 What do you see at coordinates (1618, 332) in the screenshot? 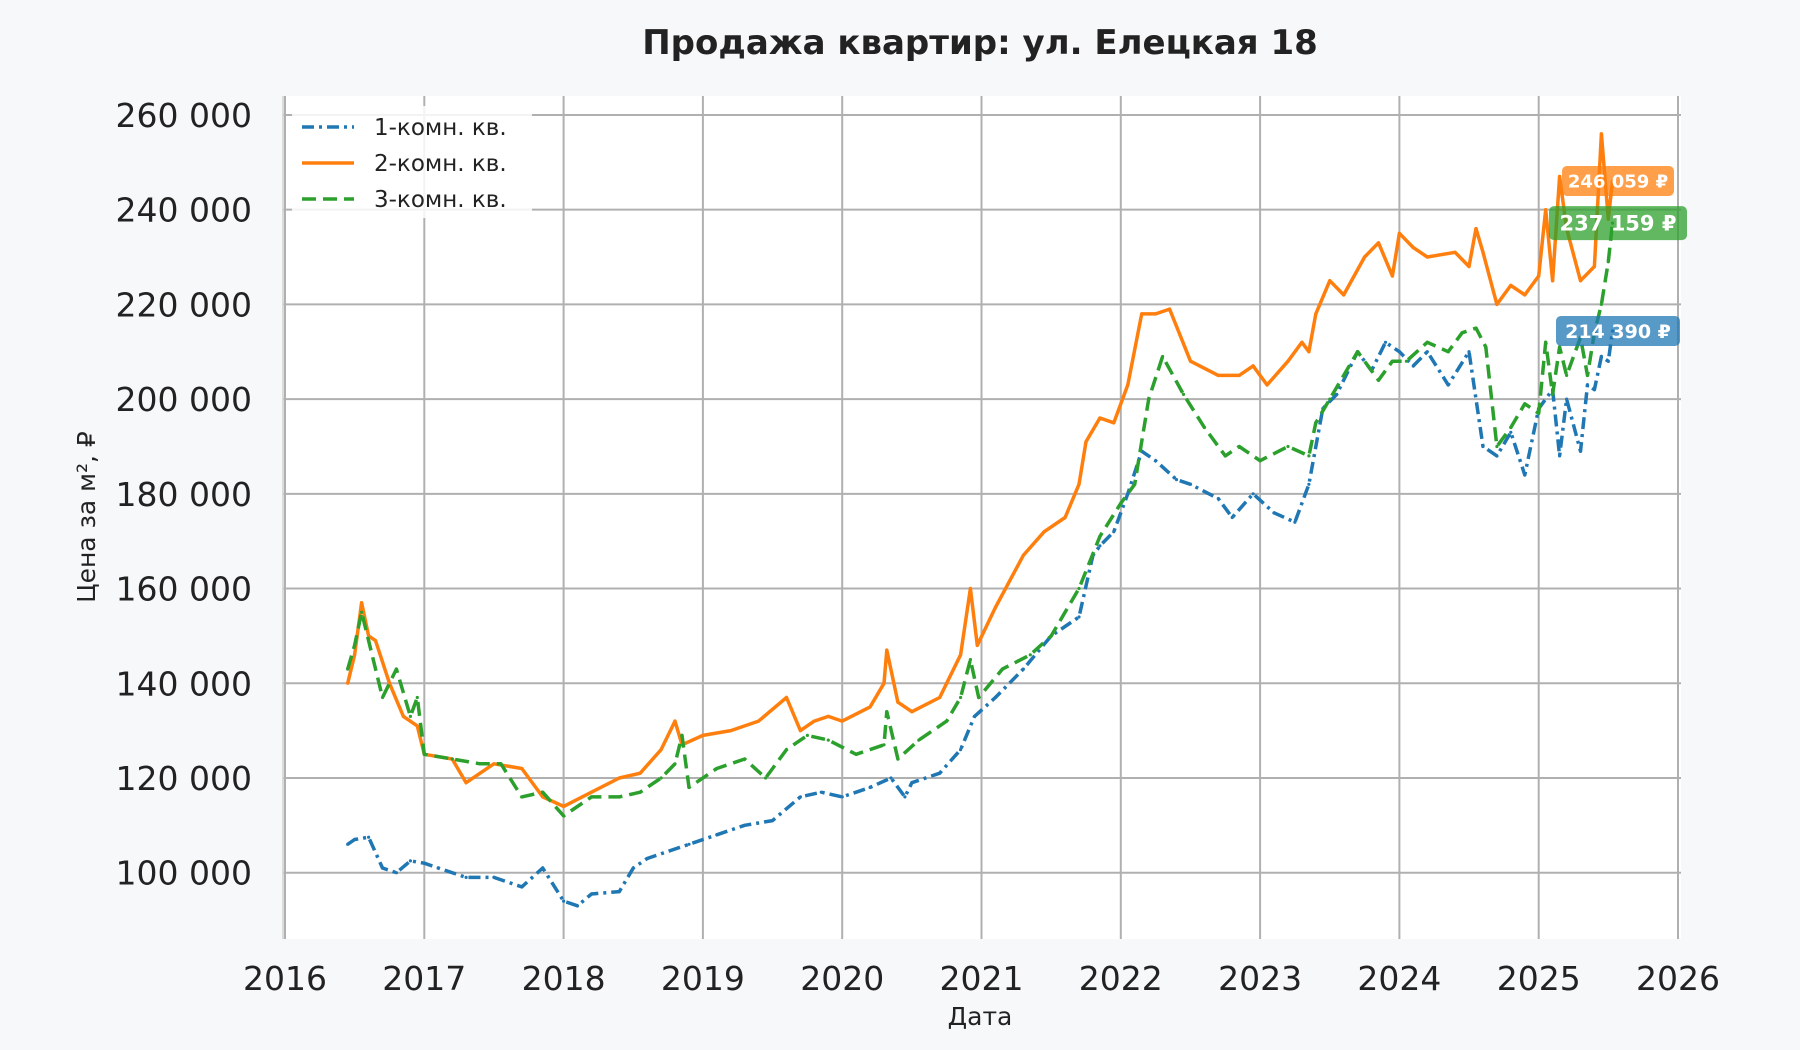
I see `last-value-text: 214 390 ₽` at bounding box center [1618, 332].